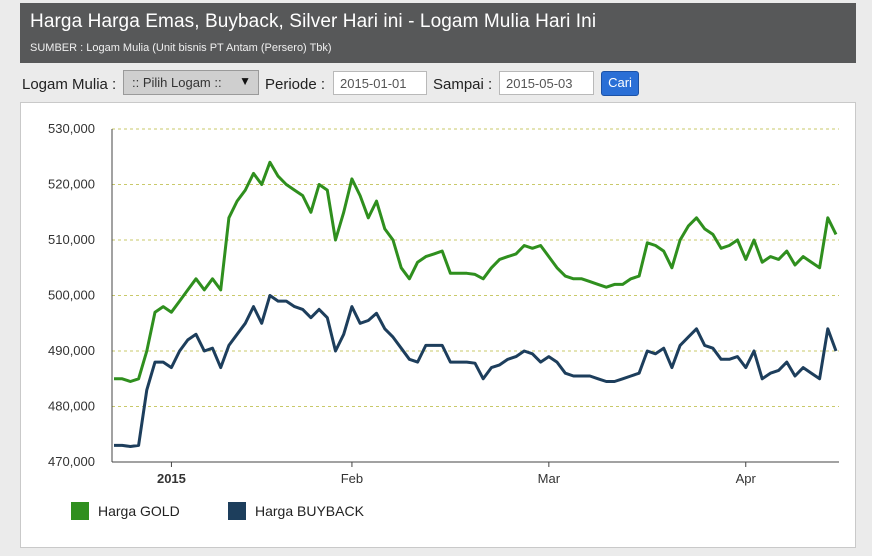 Image resolution: width=872 pixels, height=556 pixels. What do you see at coordinates (71, 295) in the screenshot?
I see `y-tick-label: 500,000` at bounding box center [71, 295].